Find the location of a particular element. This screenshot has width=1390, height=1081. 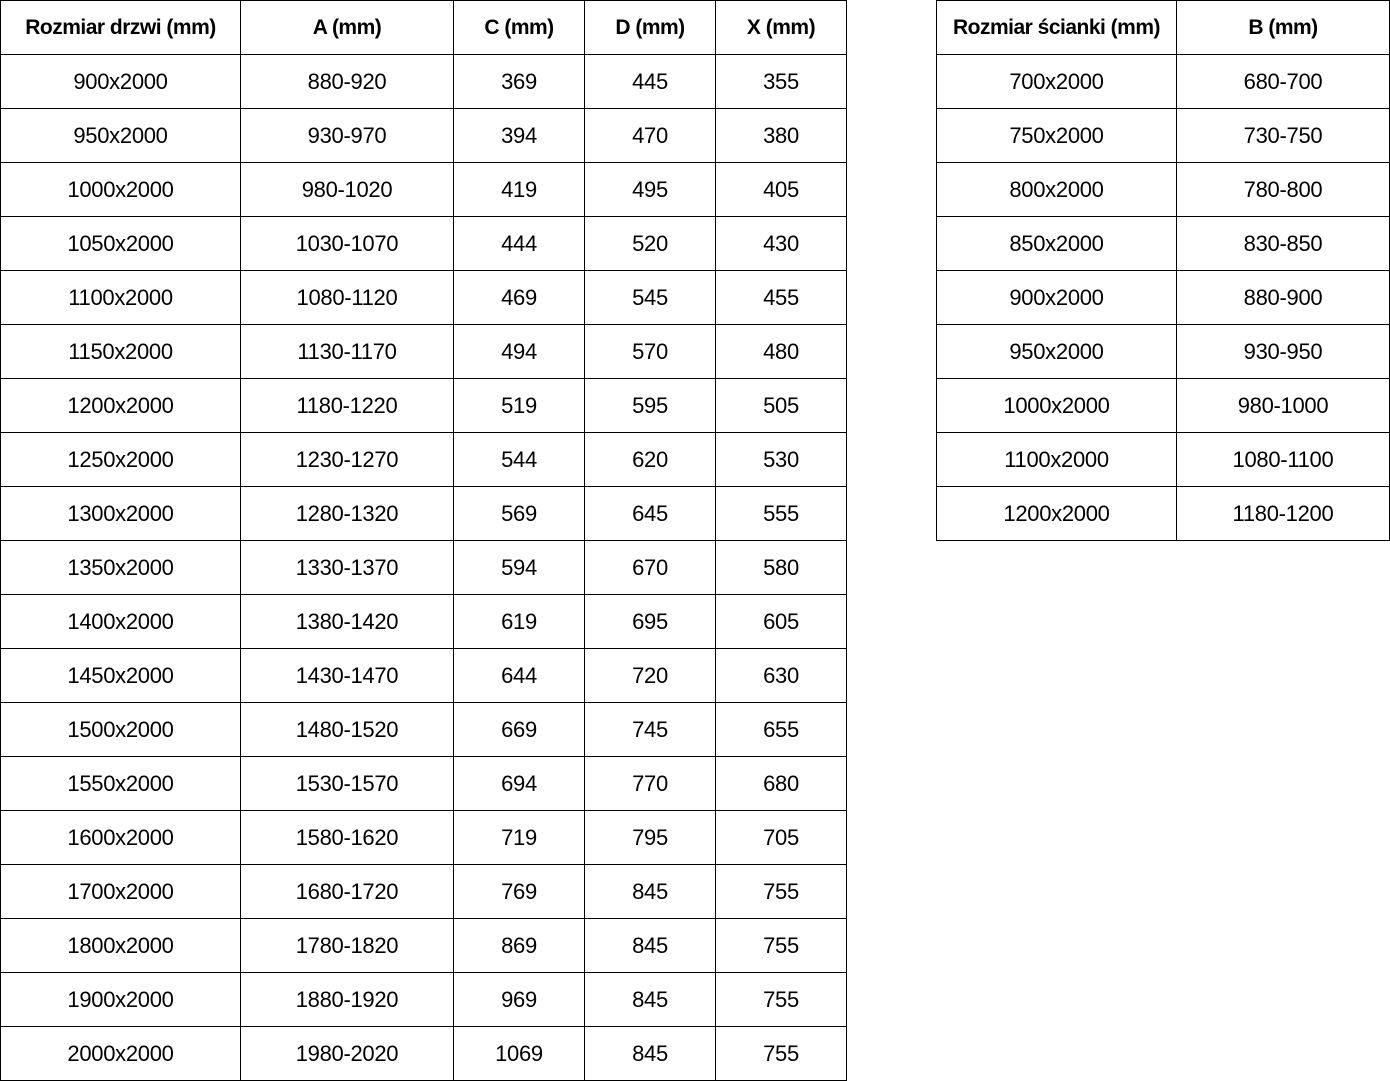

table-cell: 369 is located at coordinates (519, 81).